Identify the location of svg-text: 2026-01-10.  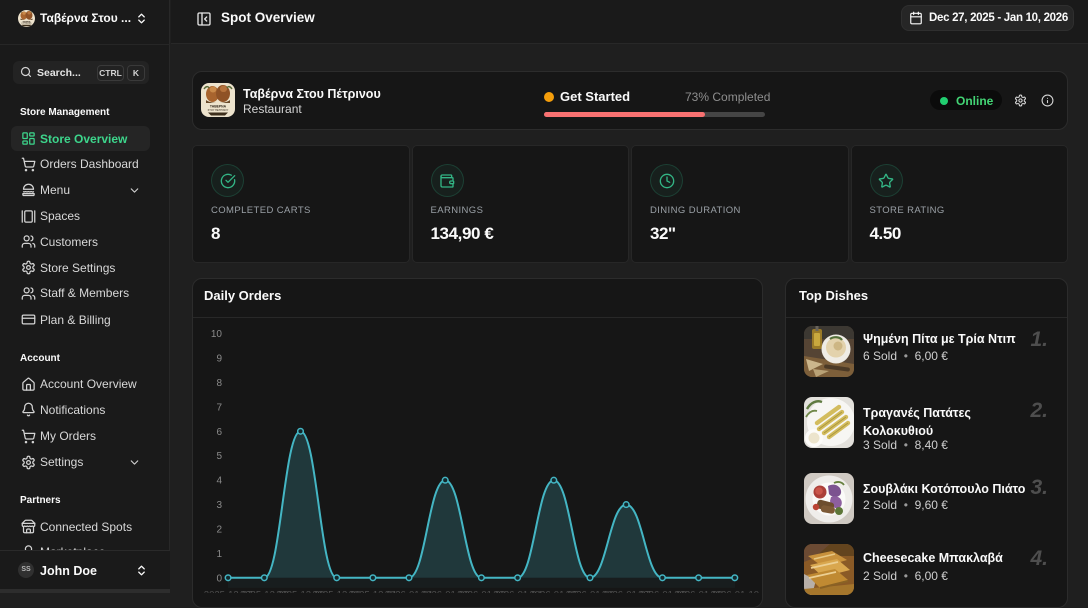
(734, 592).